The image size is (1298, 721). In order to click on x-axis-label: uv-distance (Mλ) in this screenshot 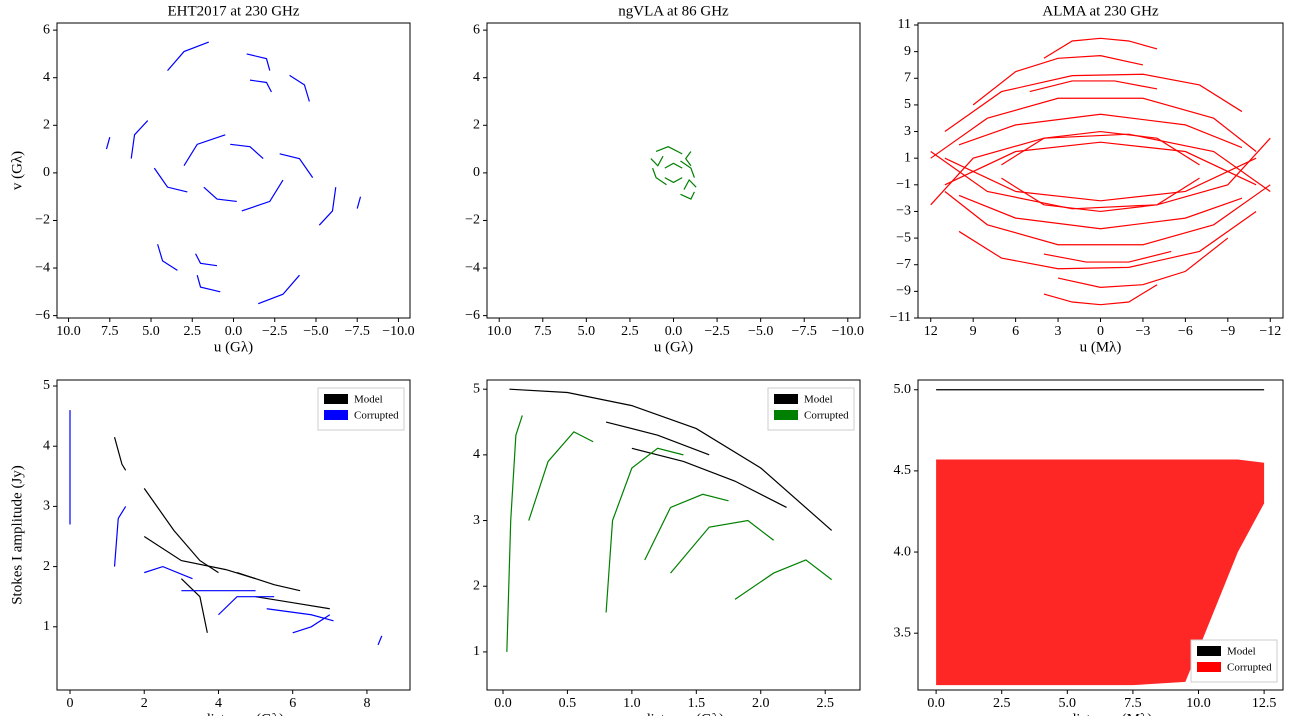, I will do `click(1101, 713)`.